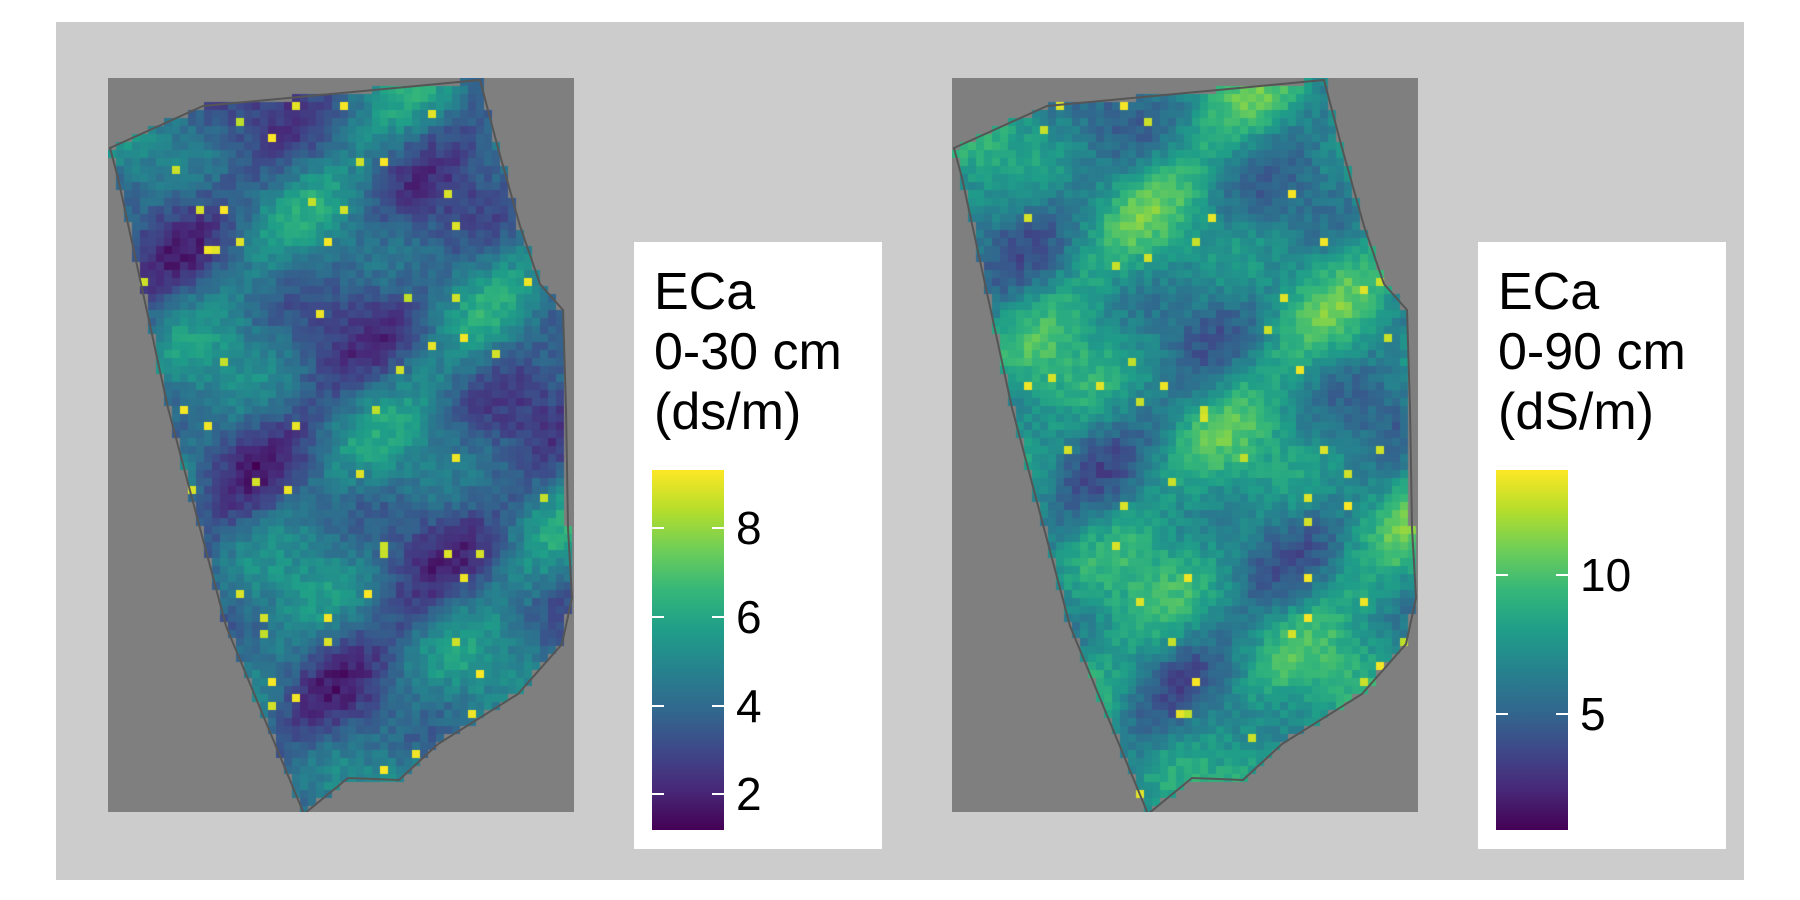 Image resolution: width=1800 pixels, height=900 pixels. Describe the element at coordinates (1602, 545) in the screenshot. I see `legend-eca-0-90: ECa 0-90 cm (dS/m) 10 5` at that location.